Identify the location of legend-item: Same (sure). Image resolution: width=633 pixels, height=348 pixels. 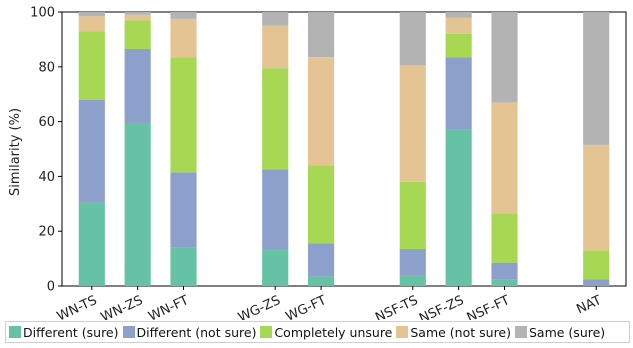
(560, 332).